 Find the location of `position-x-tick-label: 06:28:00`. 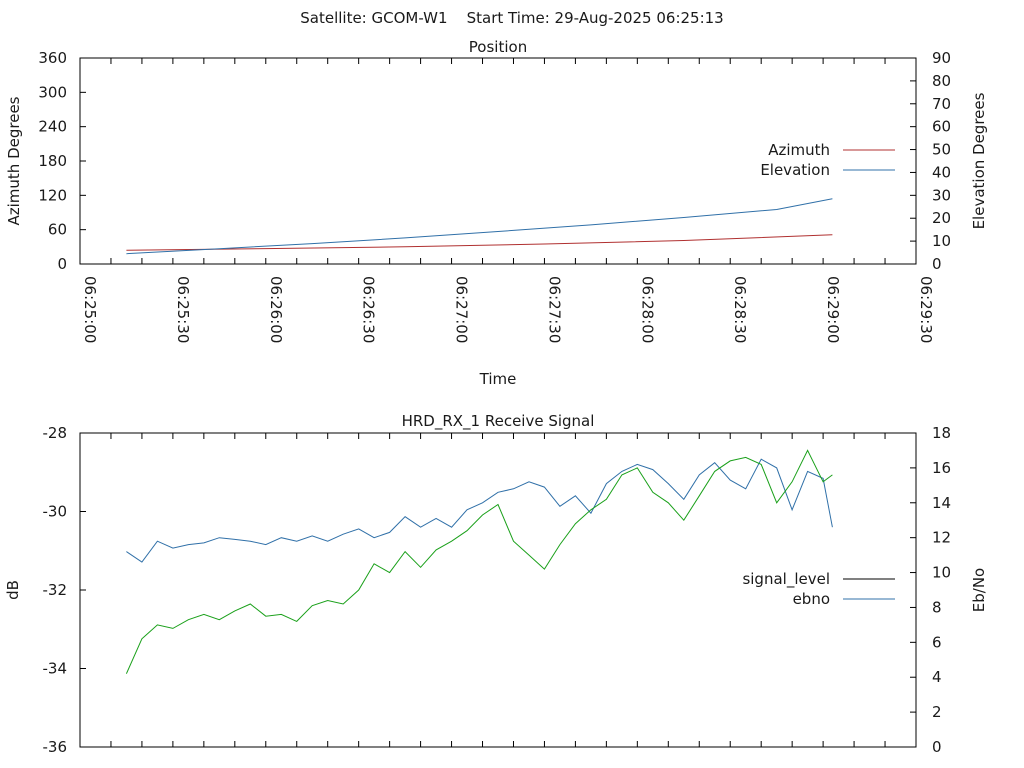

position-x-tick-label: 06:28:00 is located at coordinates (647, 309).